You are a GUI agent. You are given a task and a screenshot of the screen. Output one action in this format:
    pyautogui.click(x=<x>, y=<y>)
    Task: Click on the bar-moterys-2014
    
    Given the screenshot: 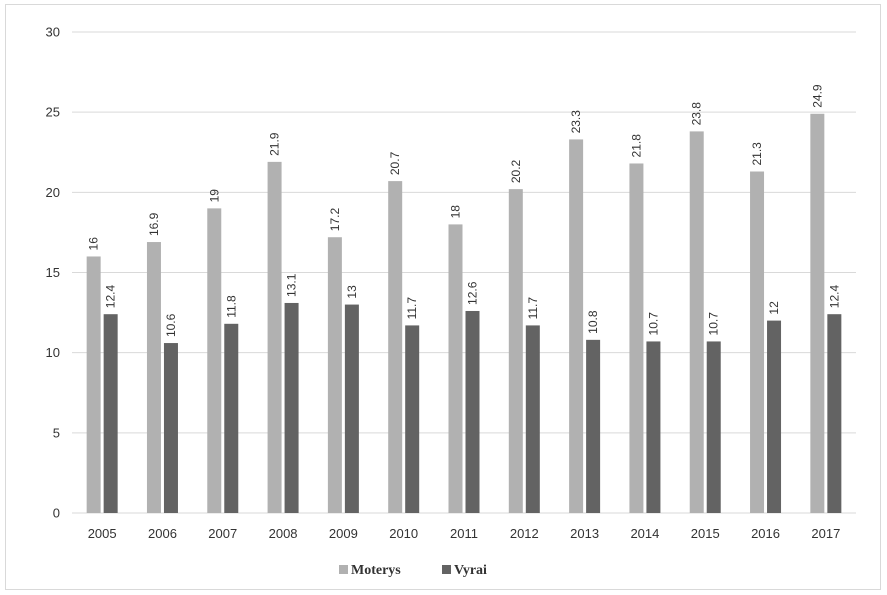 What is the action you would take?
    pyautogui.click(x=636, y=338)
    